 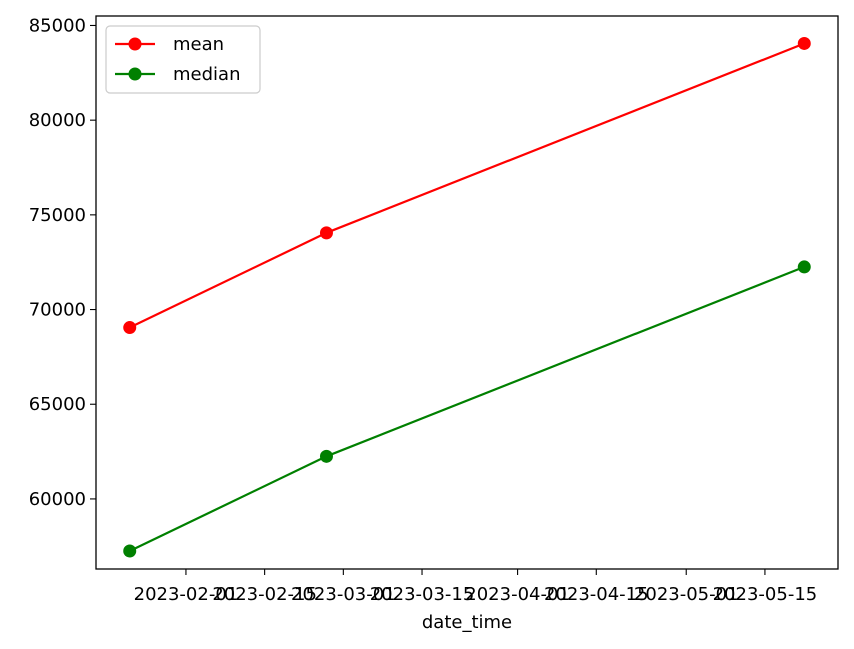 What do you see at coordinates (596, 594) in the screenshot?
I see `x-tick-label: 2023-04-15` at bounding box center [596, 594].